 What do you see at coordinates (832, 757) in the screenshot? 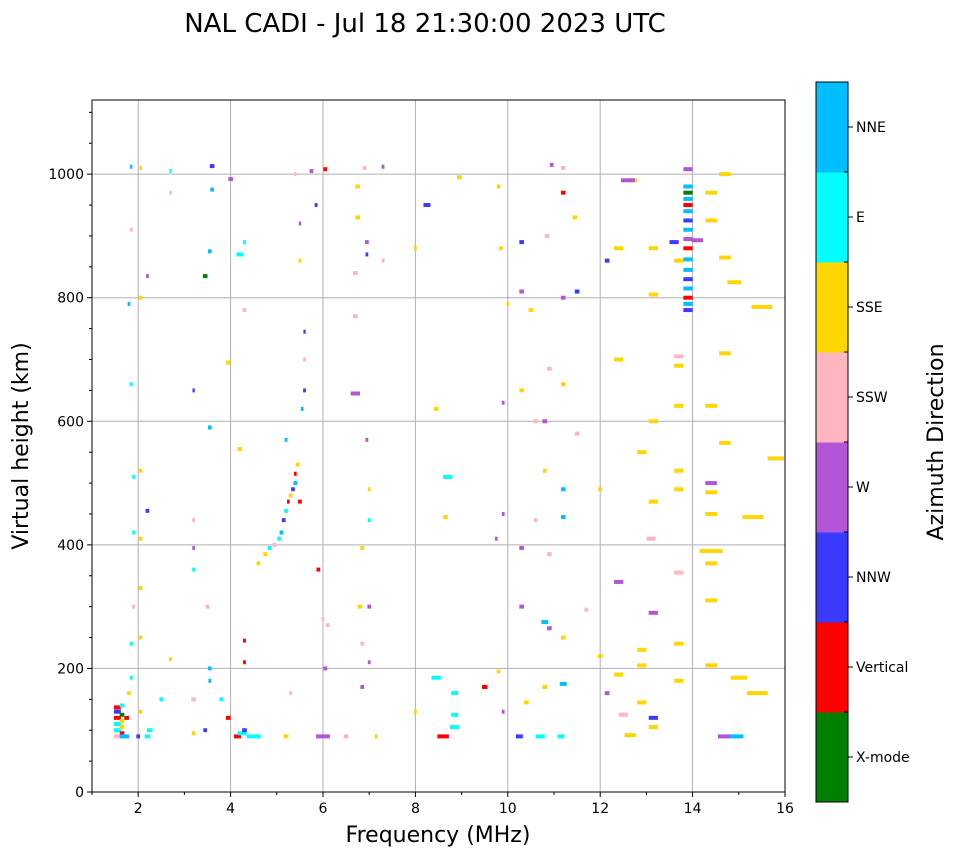
I see `colorbar-segment-x-mode` at bounding box center [832, 757].